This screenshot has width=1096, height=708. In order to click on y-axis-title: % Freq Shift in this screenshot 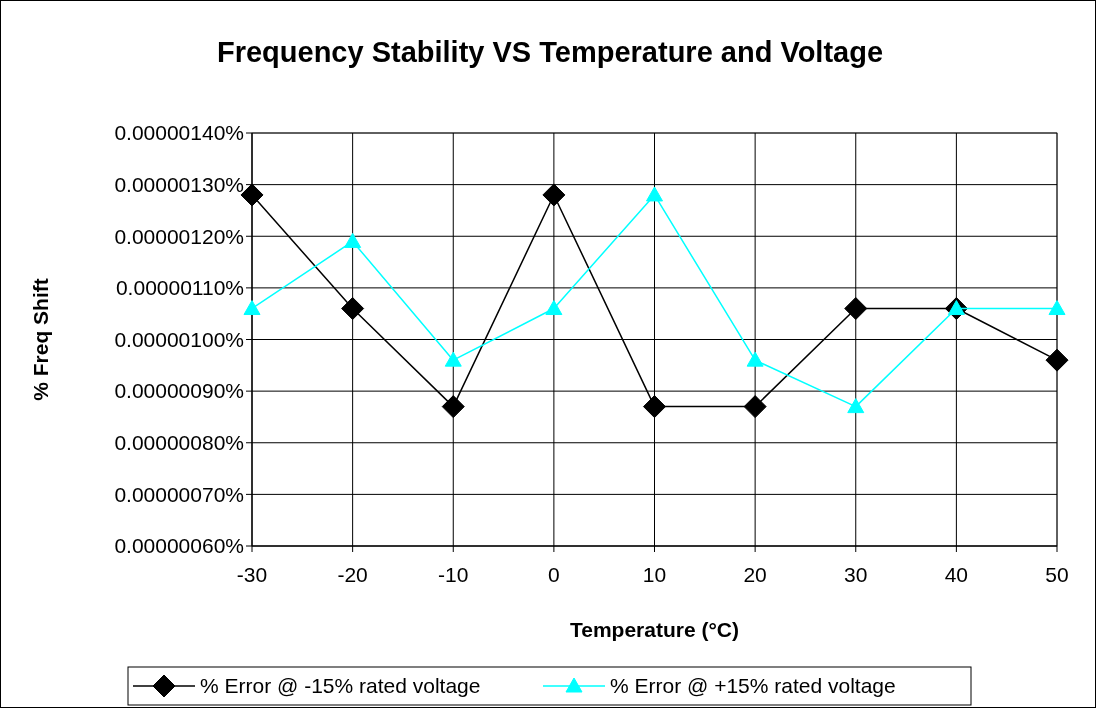, I will do `click(40, 339)`.